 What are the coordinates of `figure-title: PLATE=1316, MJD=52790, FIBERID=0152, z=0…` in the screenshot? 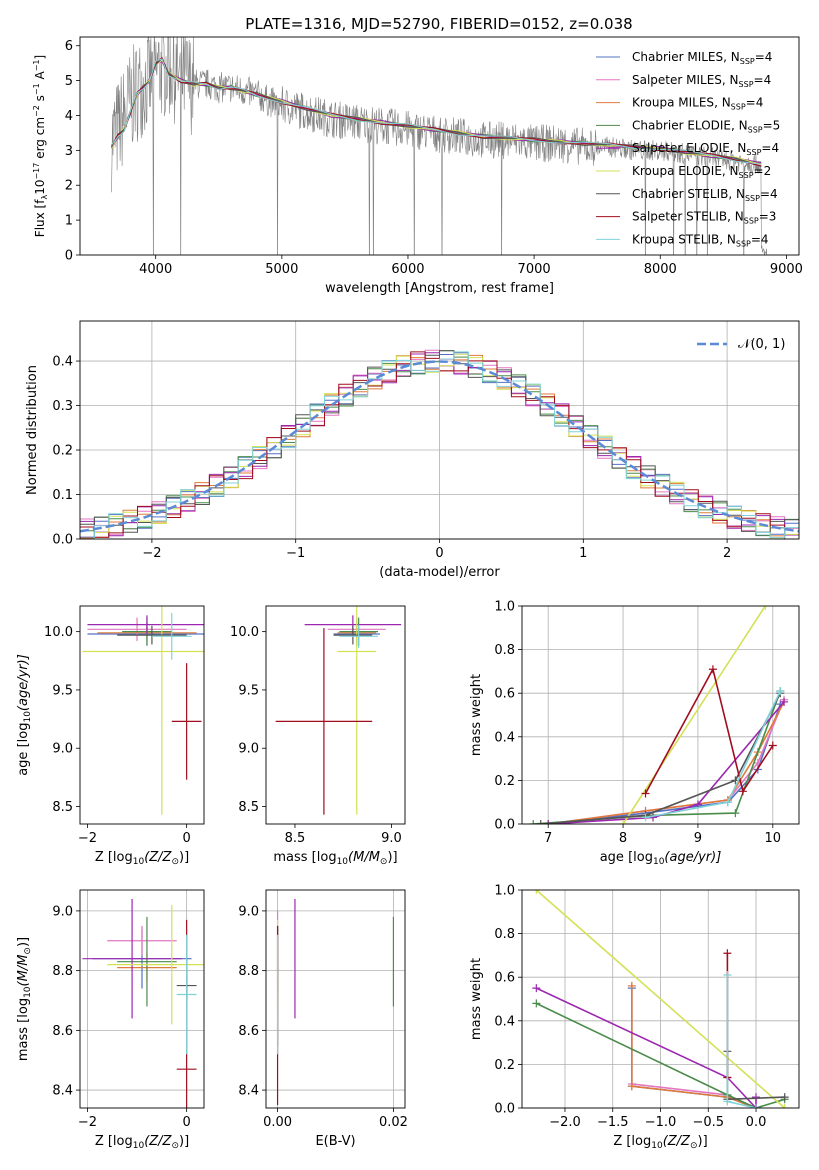 It's located at (438, 24).